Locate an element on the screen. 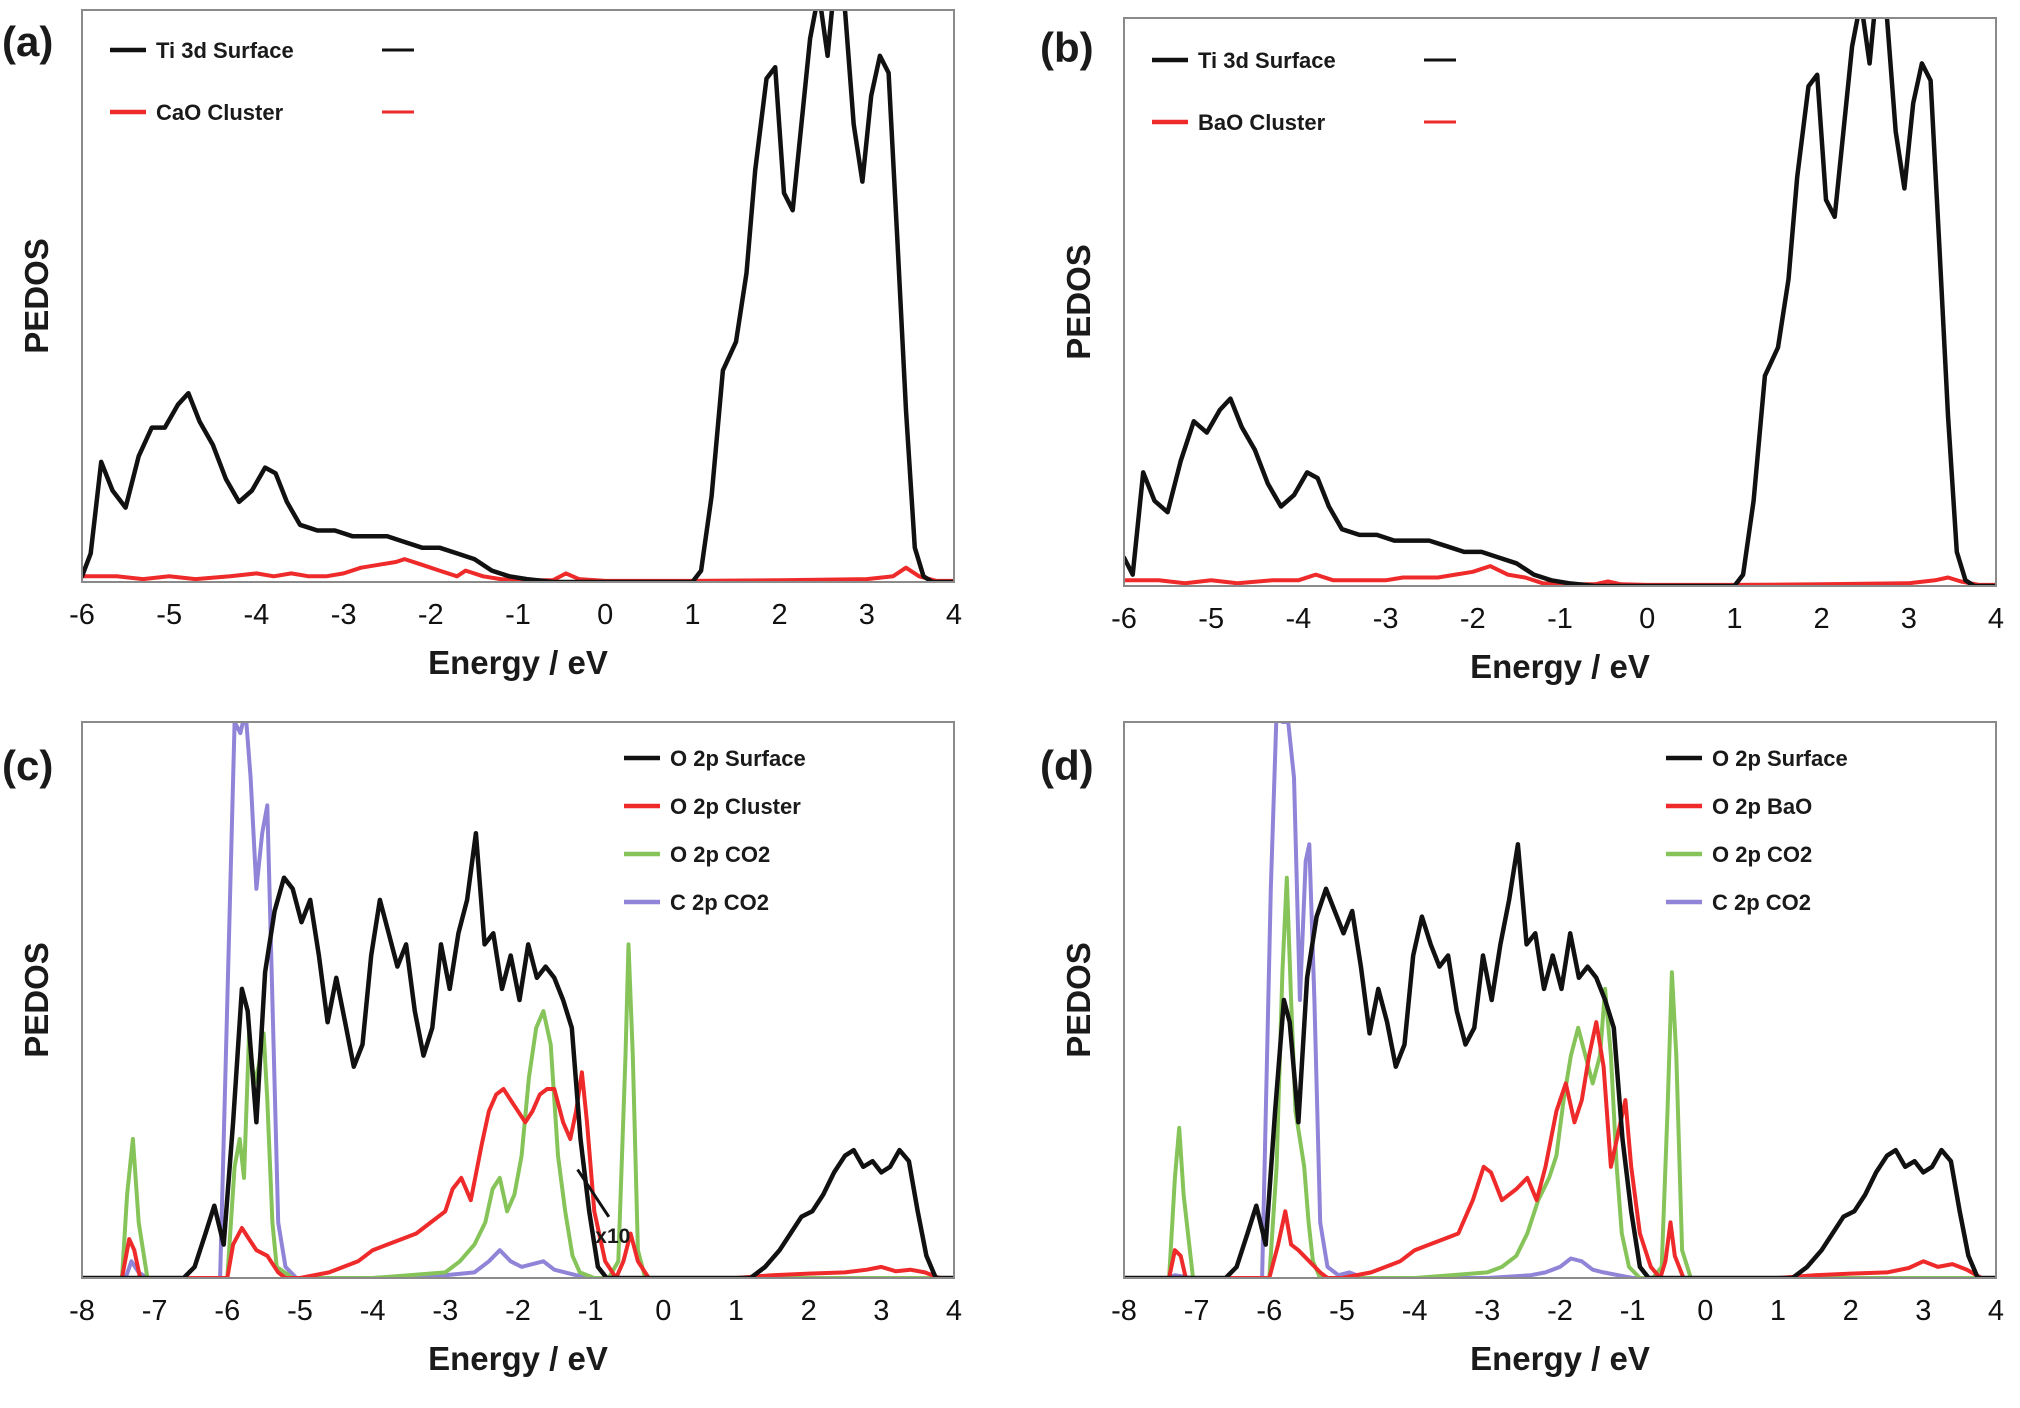 Image resolution: width=2020 pixels, height=1408 pixels. legend-label: O 2p Cluster is located at coordinates (735, 806).